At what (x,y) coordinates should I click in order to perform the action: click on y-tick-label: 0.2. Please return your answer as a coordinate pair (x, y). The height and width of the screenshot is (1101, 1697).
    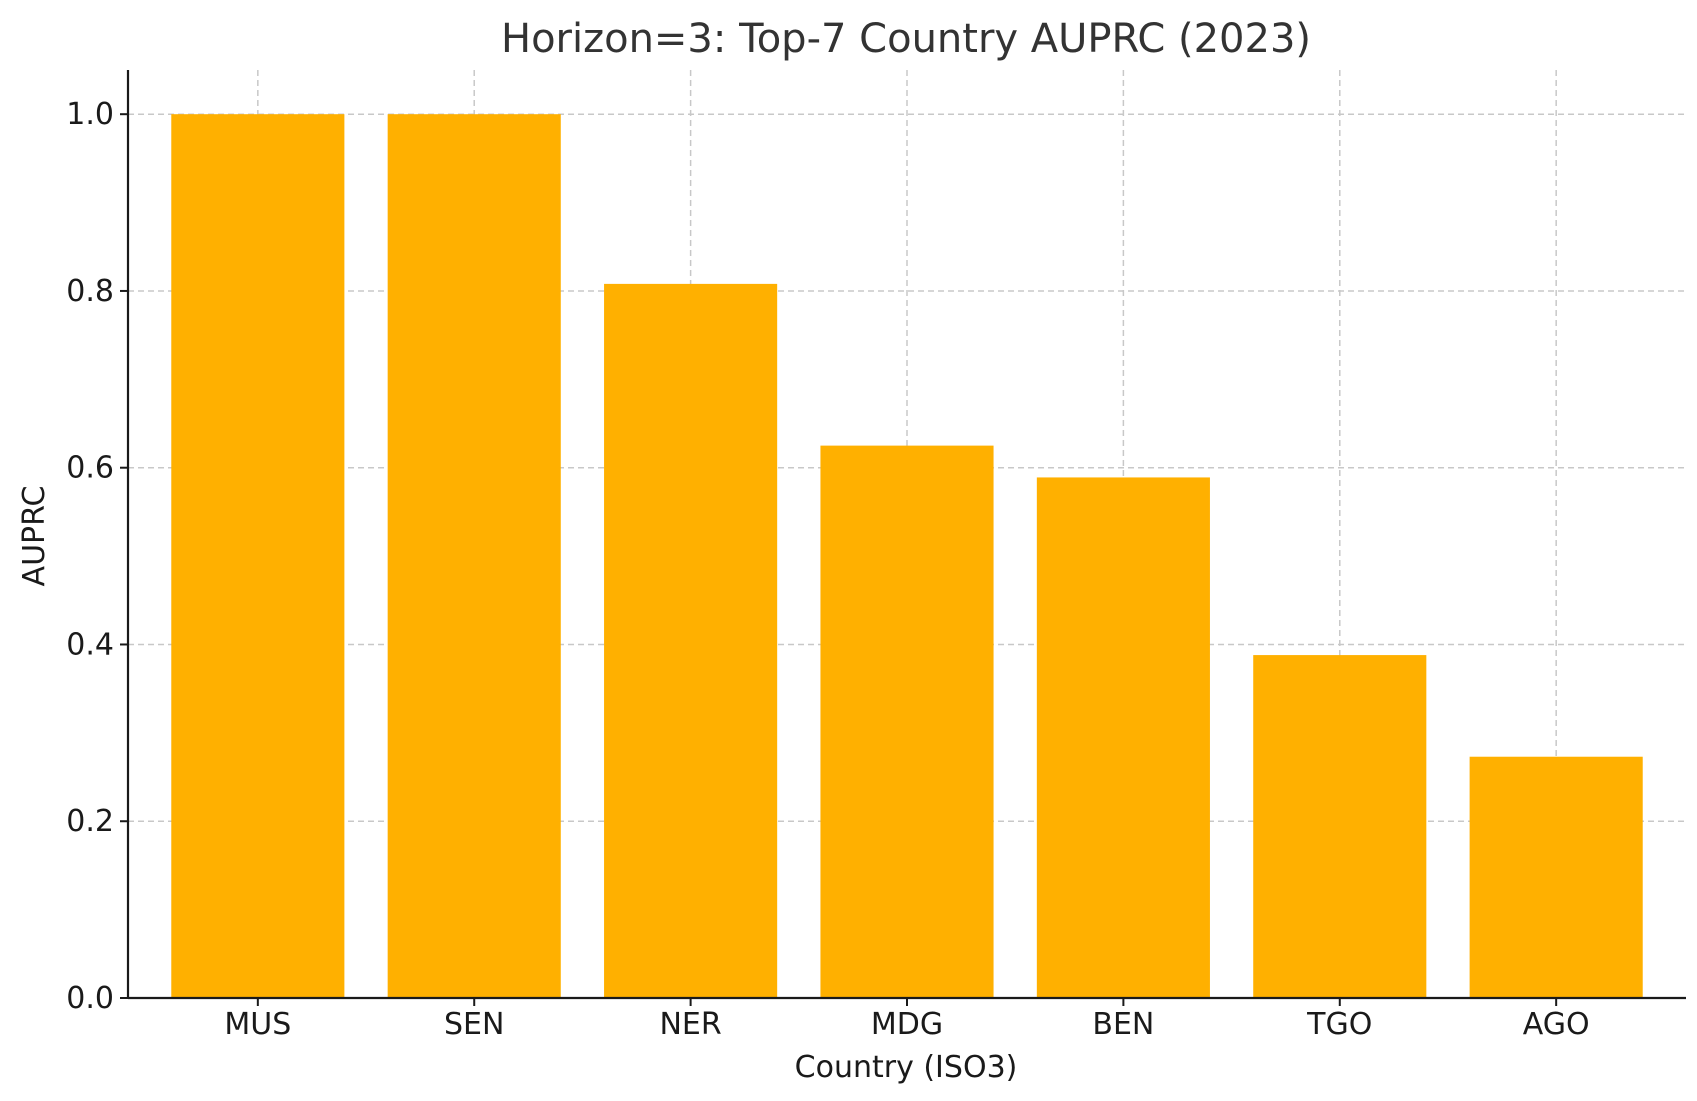
    Looking at the image, I should click on (90, 821).